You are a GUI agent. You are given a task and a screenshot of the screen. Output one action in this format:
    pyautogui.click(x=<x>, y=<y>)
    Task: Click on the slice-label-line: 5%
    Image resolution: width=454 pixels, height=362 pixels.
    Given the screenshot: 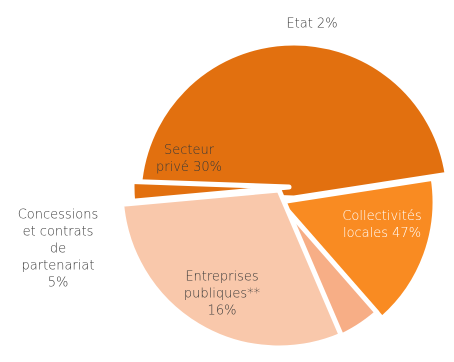 What is the action you would take?
    pyautogui.click(x=58, y=283)
    